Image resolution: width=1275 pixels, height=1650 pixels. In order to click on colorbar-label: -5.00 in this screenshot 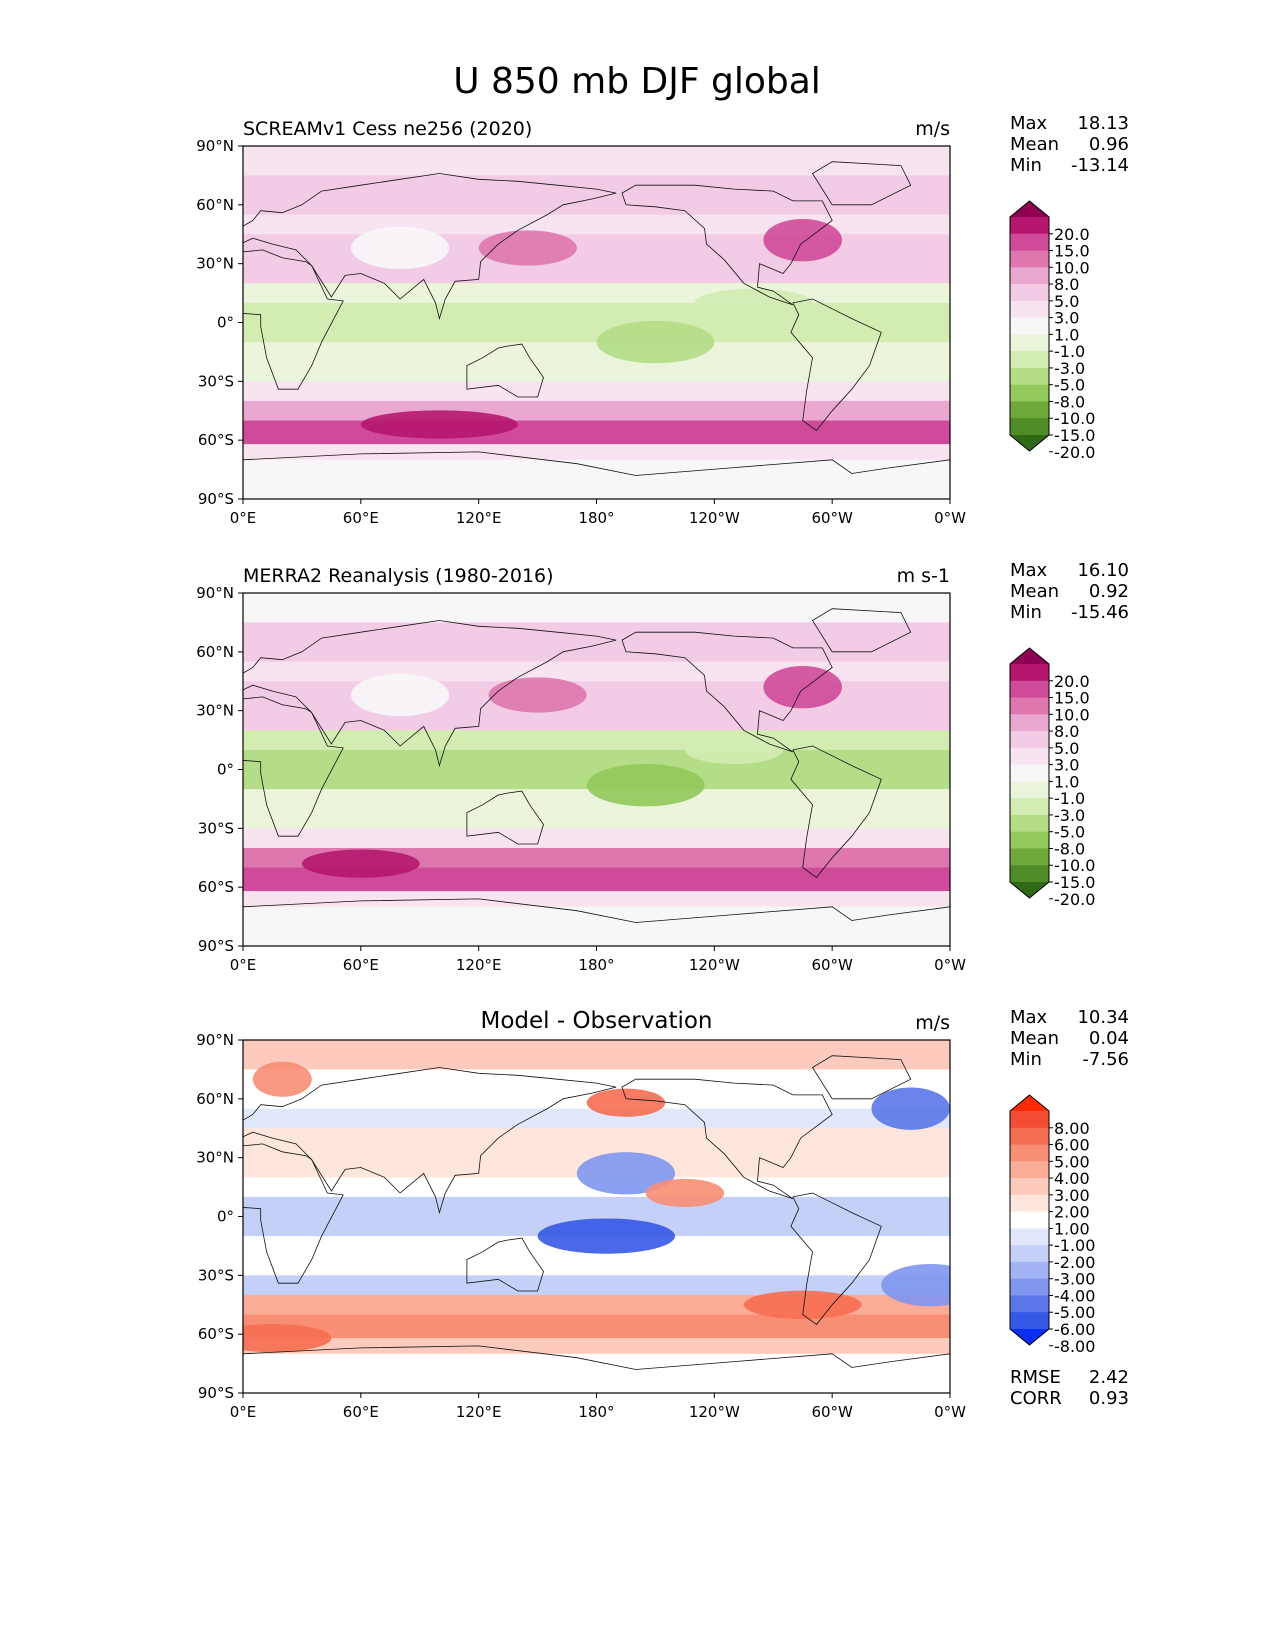, I will do `click(1074, 1312)`.